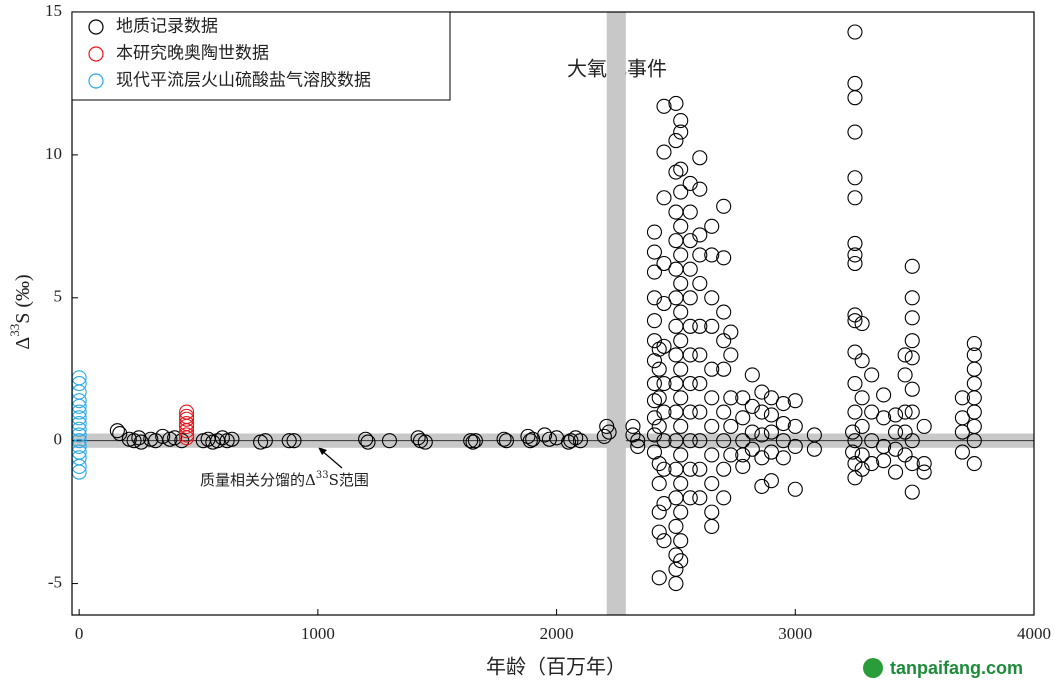  What do you see at coordinates (192, 54) in the screenshot?
I see `legend-label: 本研究晚奥陶世数据` at bounding box center [192, 54].